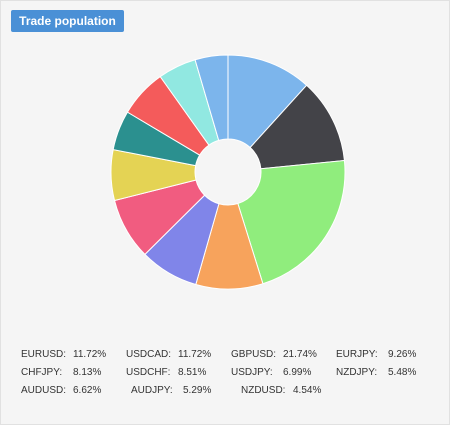  I want to click on legend-label: USDCAD:, so click(149, 354).